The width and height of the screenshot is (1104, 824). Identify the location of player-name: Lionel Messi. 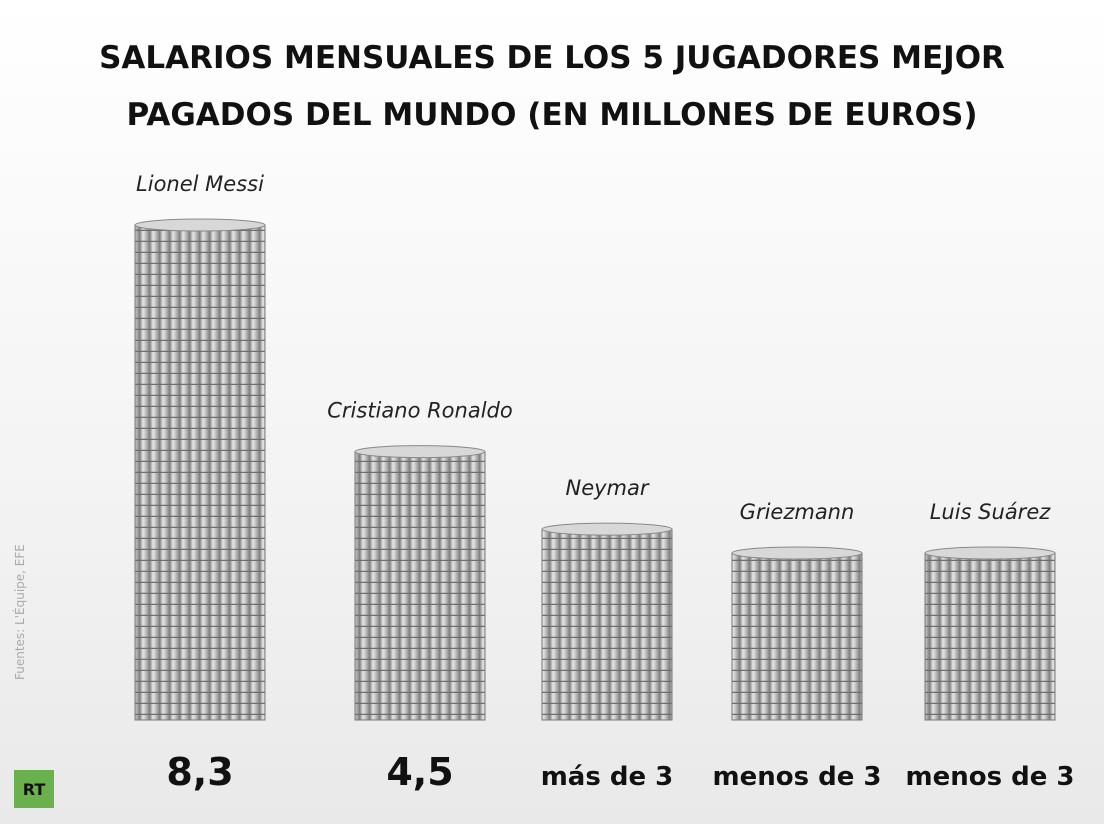
(200, 184).